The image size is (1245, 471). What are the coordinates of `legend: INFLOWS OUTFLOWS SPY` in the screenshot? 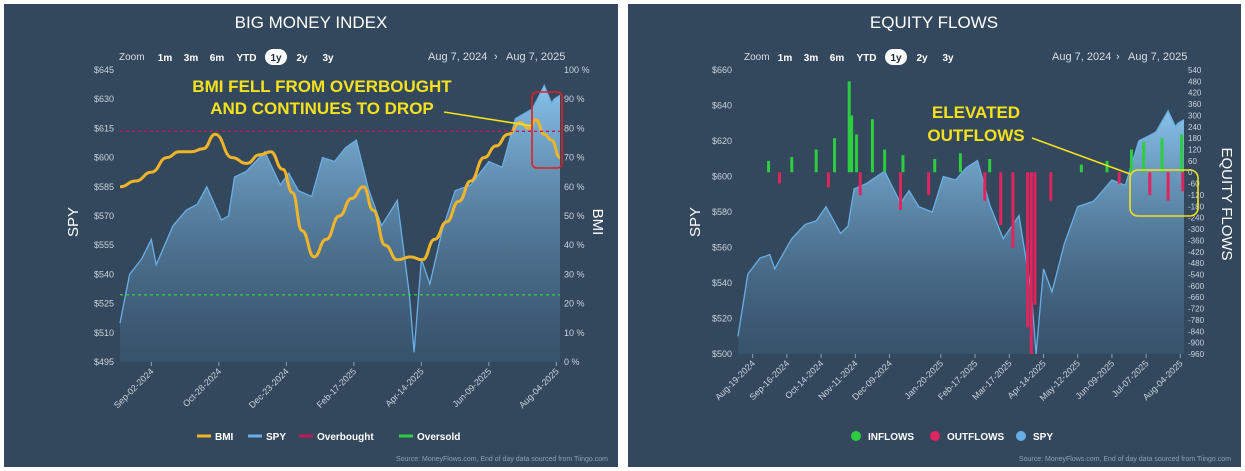 It's located at (952, 437).